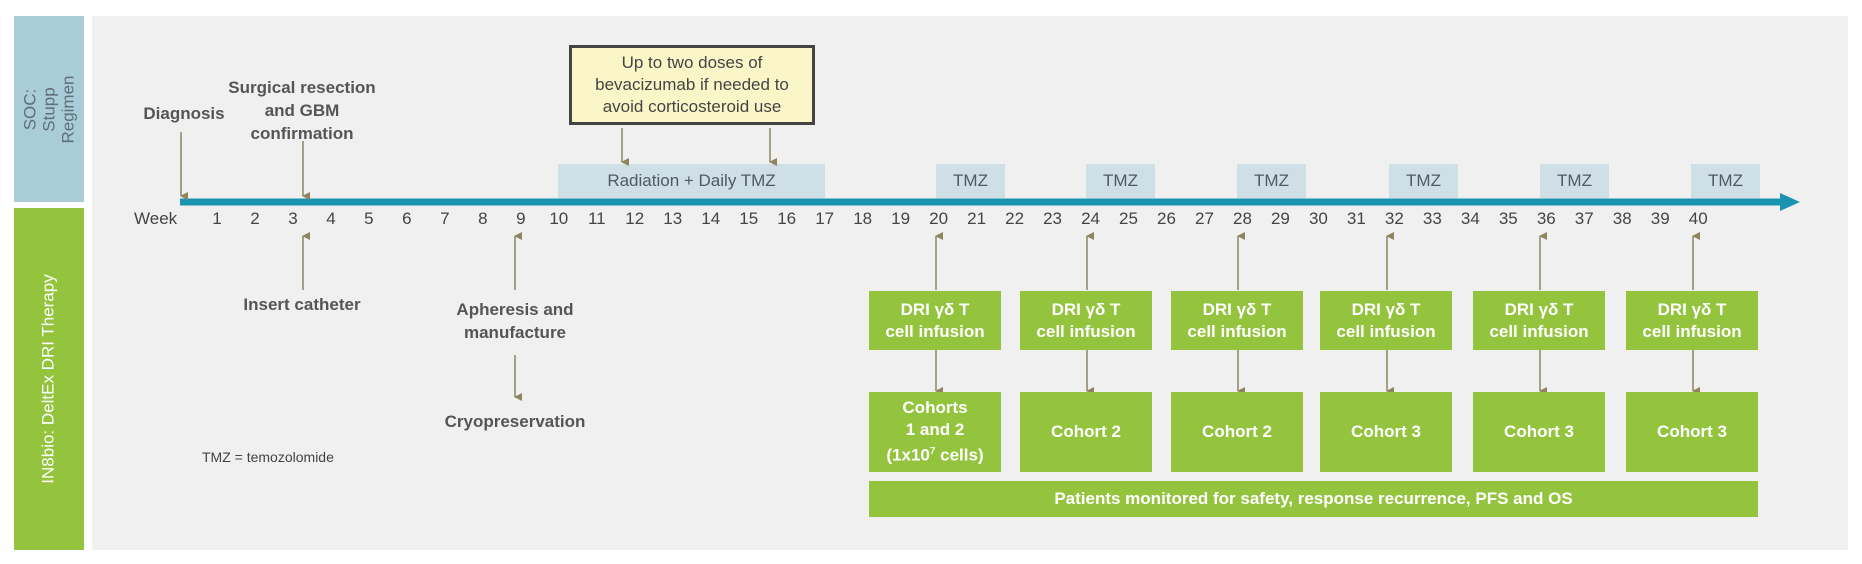  I want to click on cohort-box-4: Cohort 3, so click(1386, 432).